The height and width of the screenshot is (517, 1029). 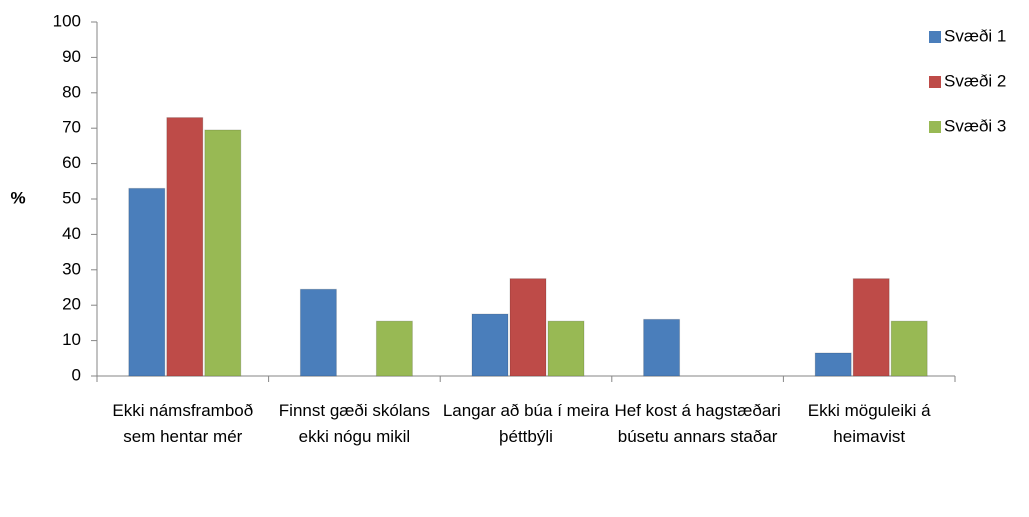 What do you see at coordinates (975, 80) in the screenshot?
I see `legend-label: Svæði 2` at bounding box center [975, 80].